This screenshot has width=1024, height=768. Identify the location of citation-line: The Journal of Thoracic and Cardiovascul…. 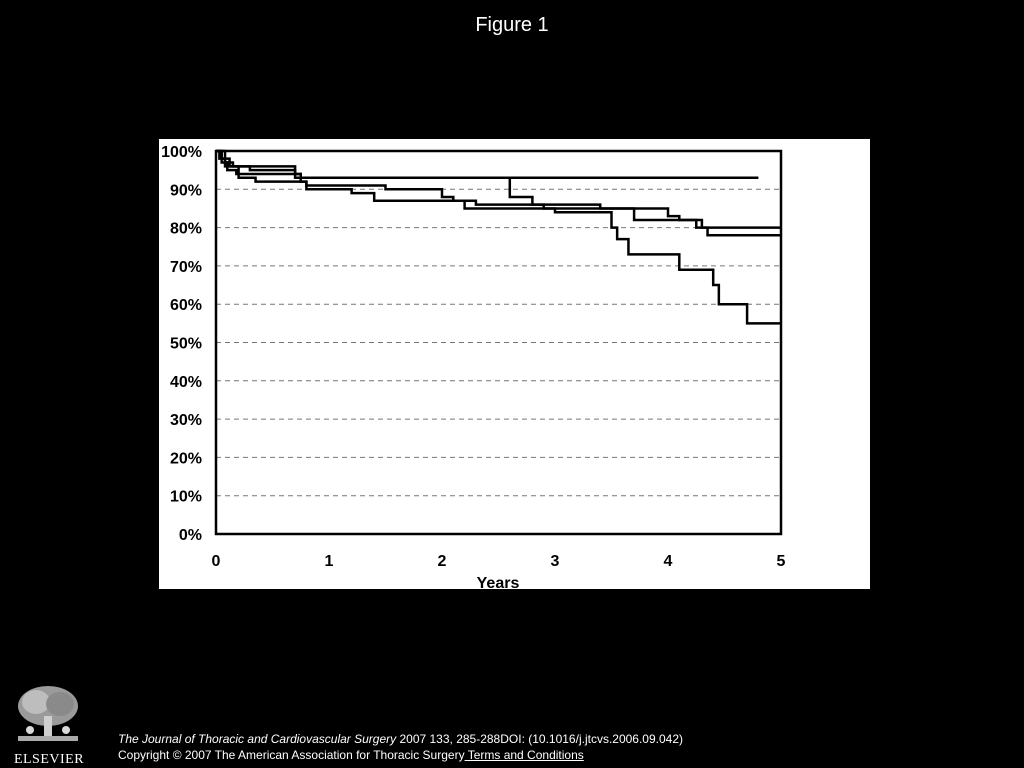
(400, 739).